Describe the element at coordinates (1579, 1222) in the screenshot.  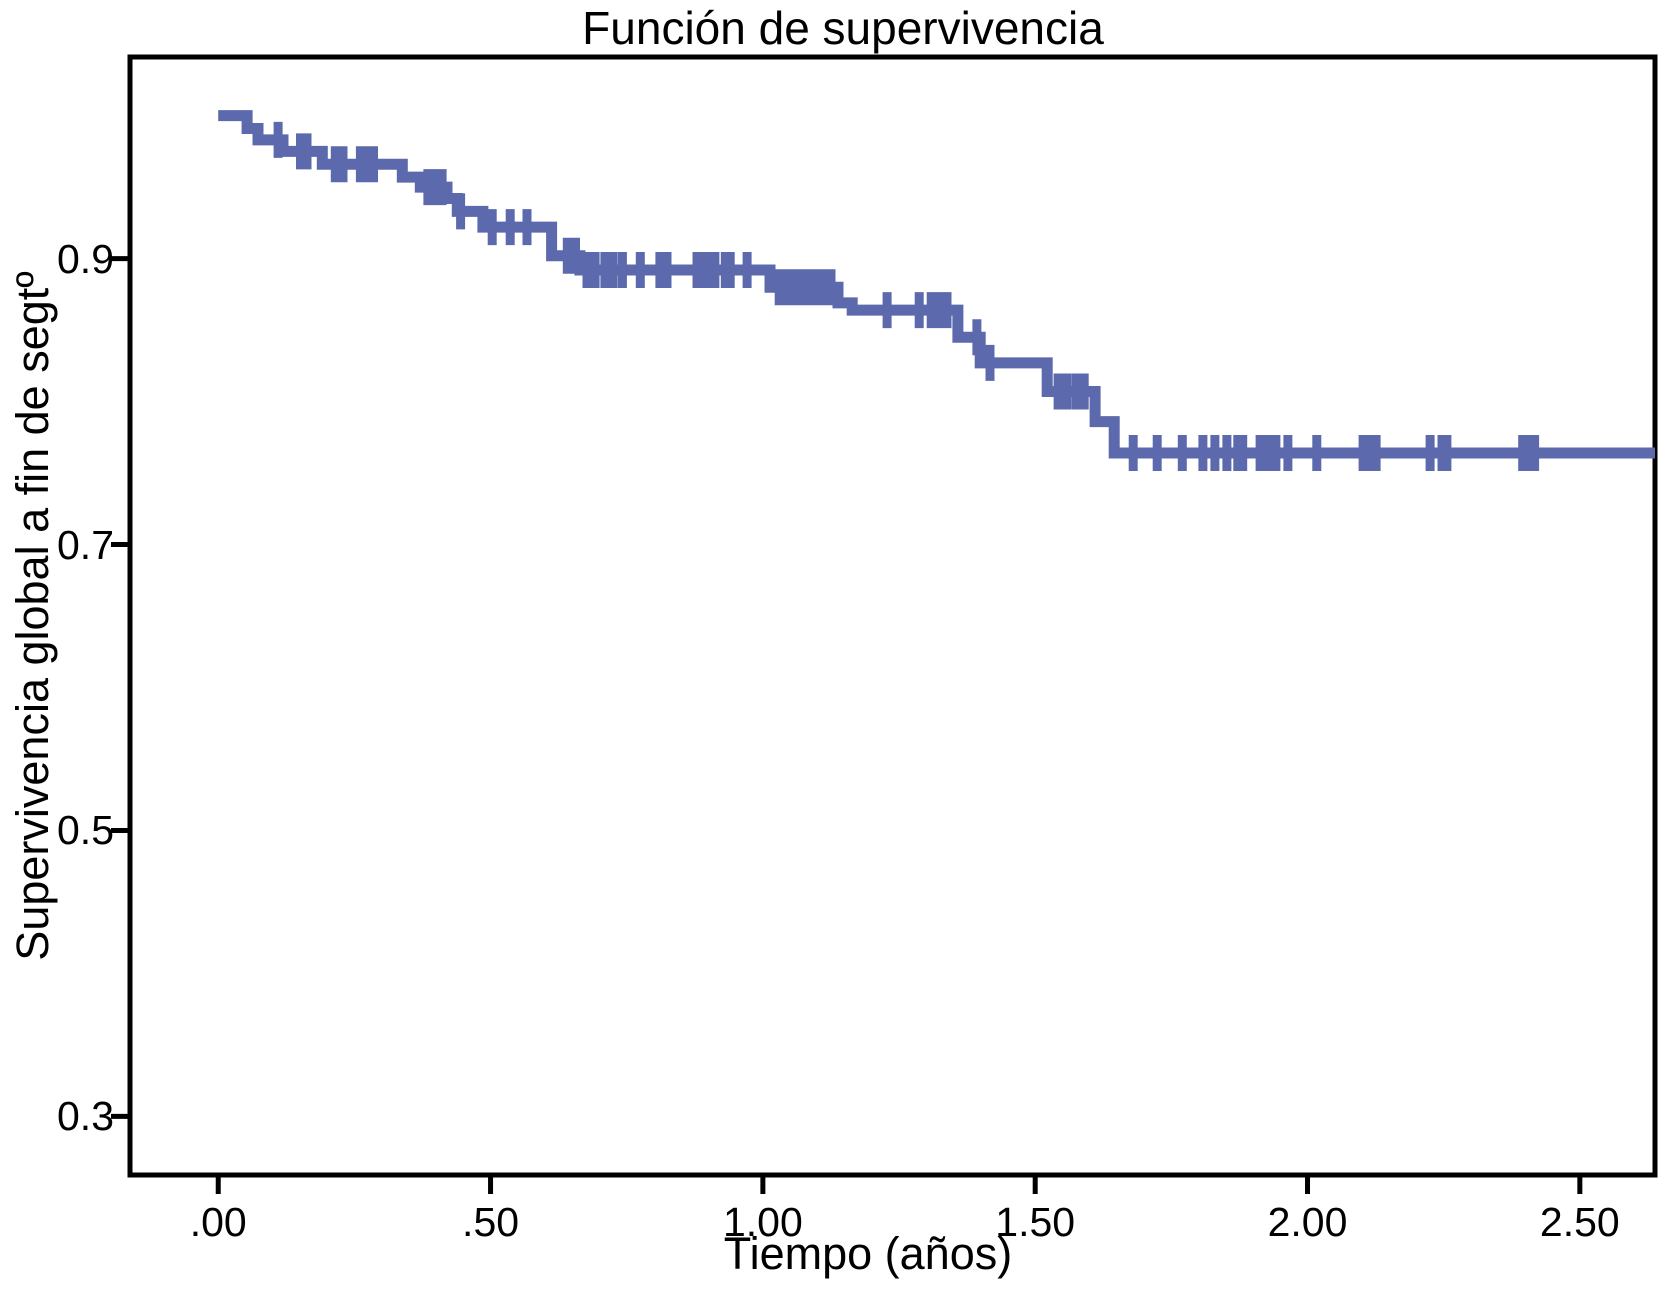
I see `x-tick-label: 2.50` at that location.